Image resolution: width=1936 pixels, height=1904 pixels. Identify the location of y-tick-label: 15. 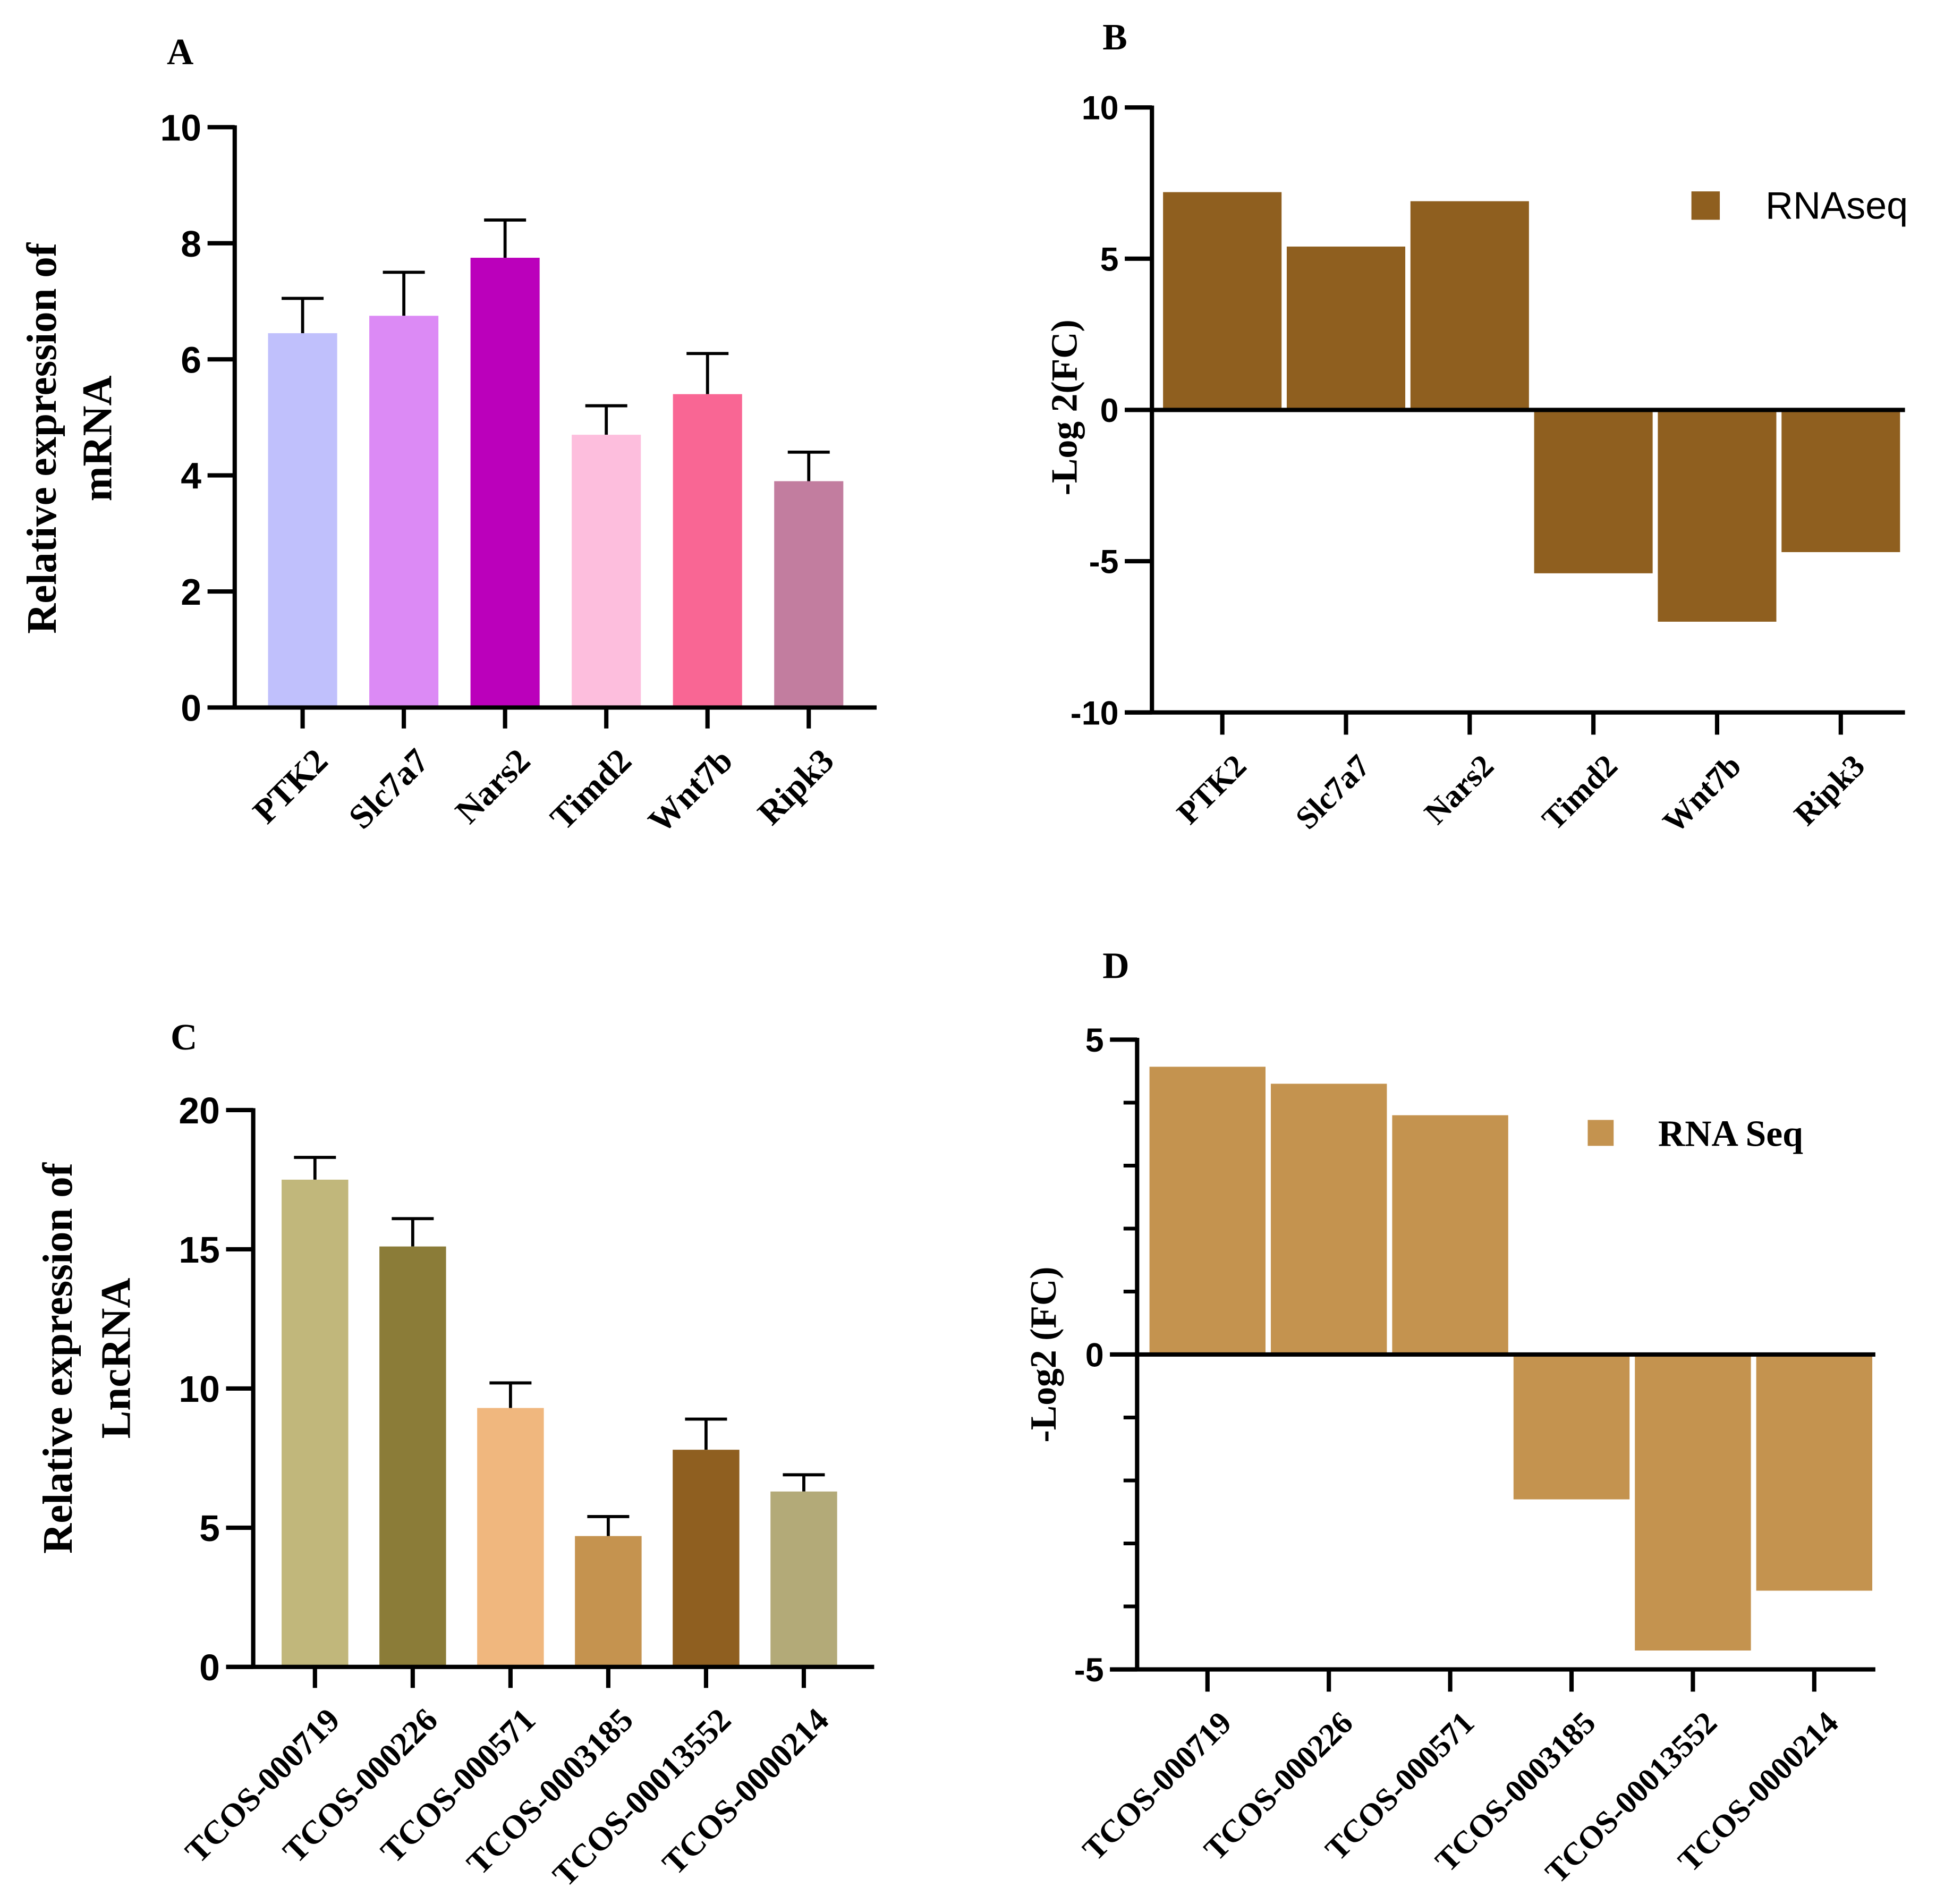
(199, 1250).